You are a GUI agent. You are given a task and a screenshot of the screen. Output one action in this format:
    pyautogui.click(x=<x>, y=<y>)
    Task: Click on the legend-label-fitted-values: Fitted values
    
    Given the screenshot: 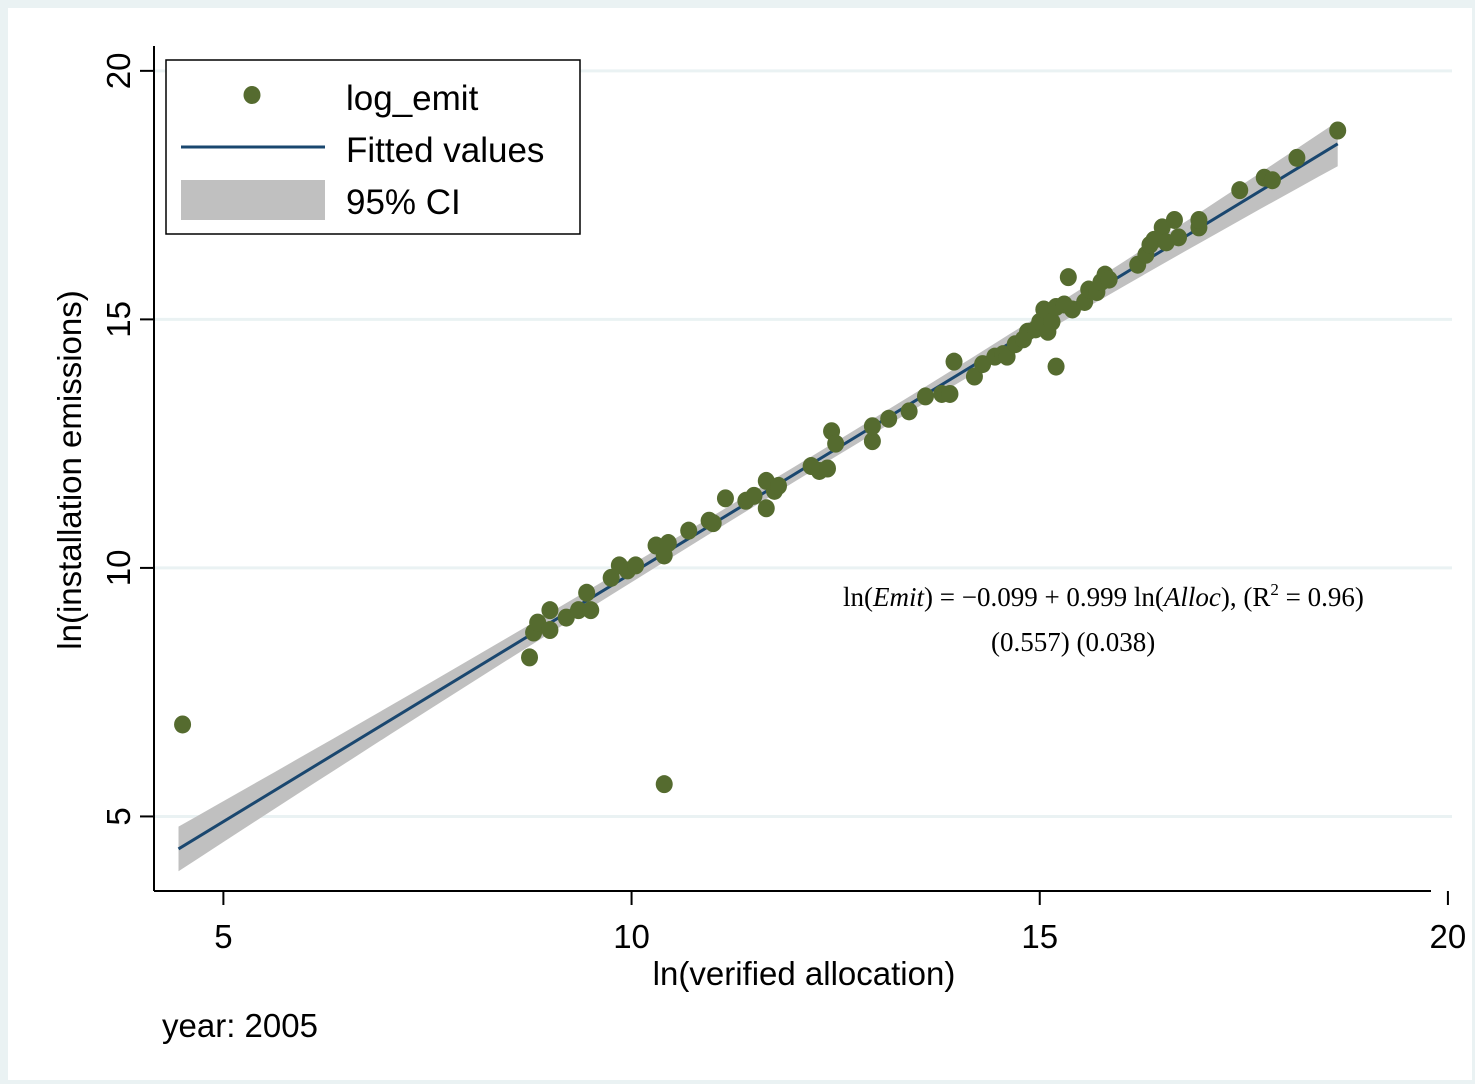 What is the action you would take?
    pyautogui.click(x=445, y=150)
    